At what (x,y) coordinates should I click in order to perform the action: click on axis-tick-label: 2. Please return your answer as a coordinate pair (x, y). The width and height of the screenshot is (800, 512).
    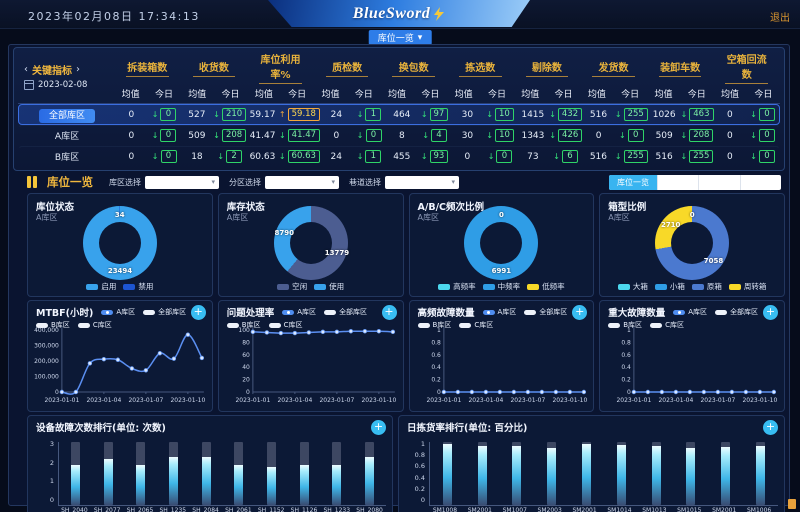
    Looking at the image, I should click on (51, 462).